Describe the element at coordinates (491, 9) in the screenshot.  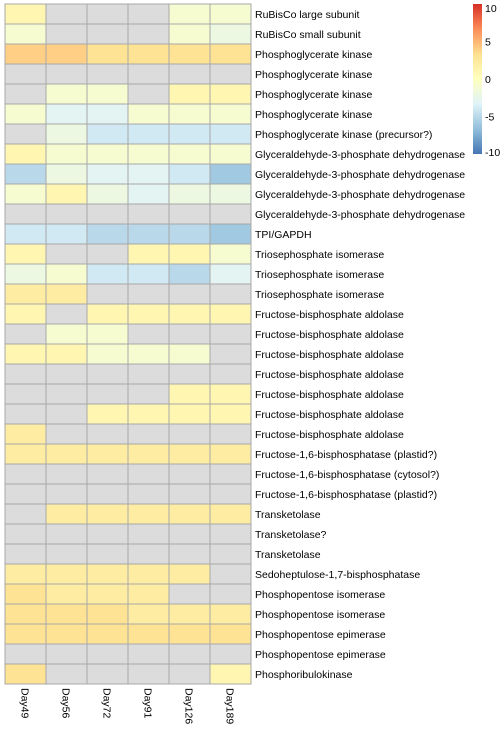
I see `legend-tick-label: 10` at that location.